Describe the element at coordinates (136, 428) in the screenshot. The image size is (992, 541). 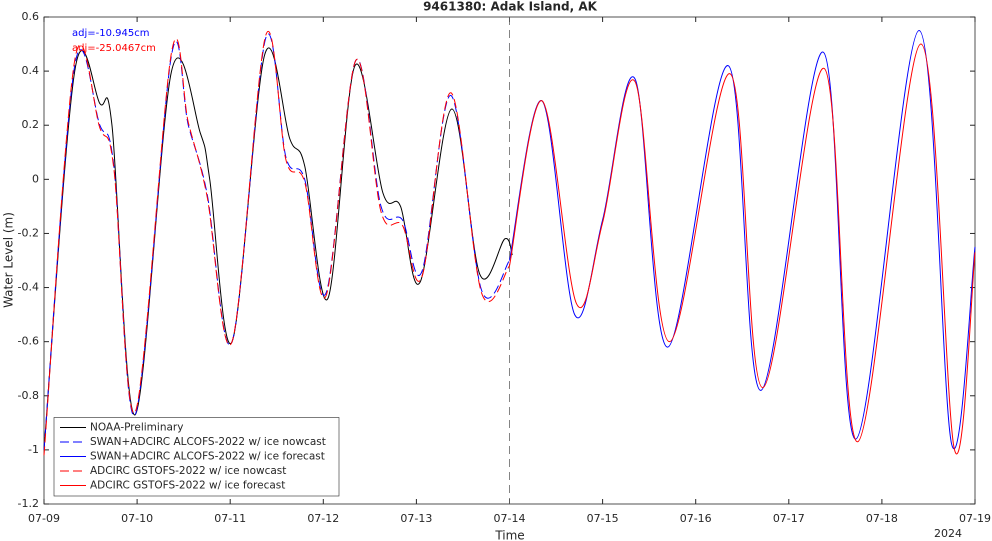
I see `legend-label: NOAA-Preliminary` at that location.